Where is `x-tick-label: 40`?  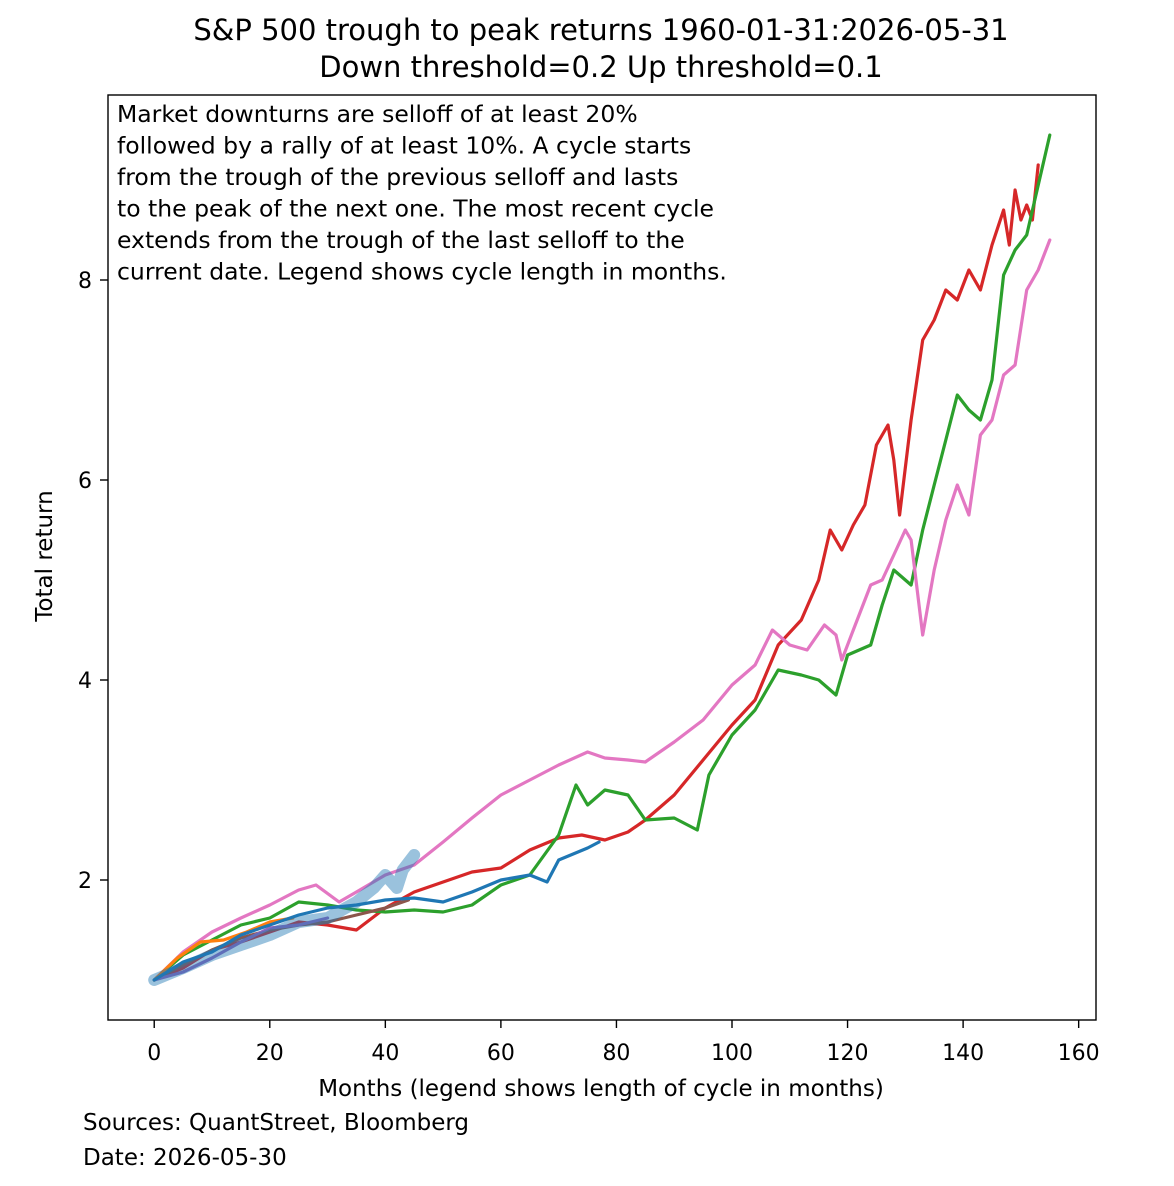
x-tick-label: 40 is located at coordinates (385, 1053).